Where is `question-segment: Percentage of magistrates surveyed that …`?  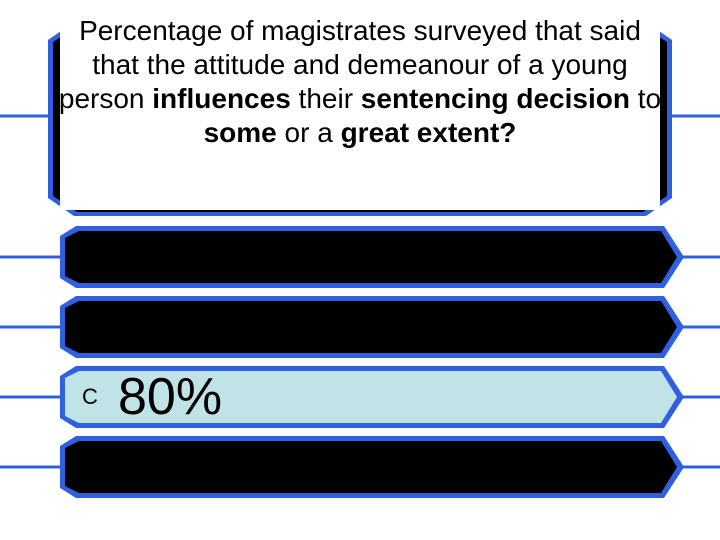
question-segment: Percentage of magistrates surveyed that … is located at coordinates (349, 64).